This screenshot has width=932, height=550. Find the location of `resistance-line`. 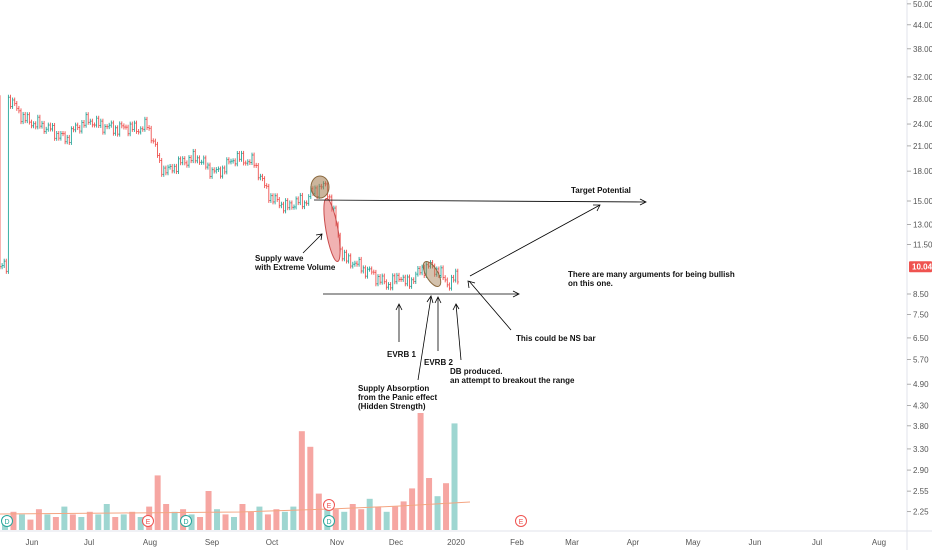

resistance-line is located at coordinates (479, 201).